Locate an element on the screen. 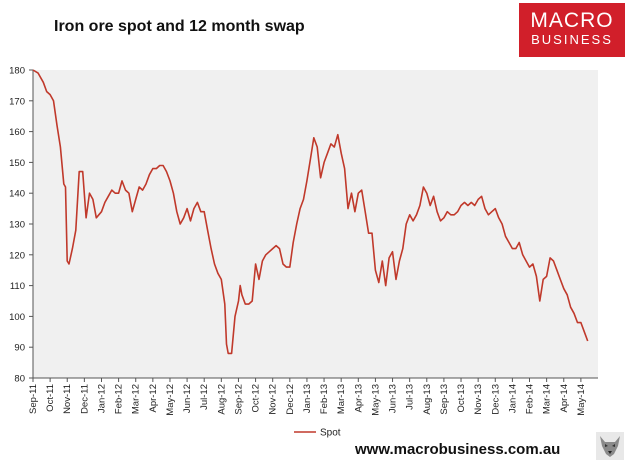  x-tick-label: Feb-14 is located at coordinates (530, 399).